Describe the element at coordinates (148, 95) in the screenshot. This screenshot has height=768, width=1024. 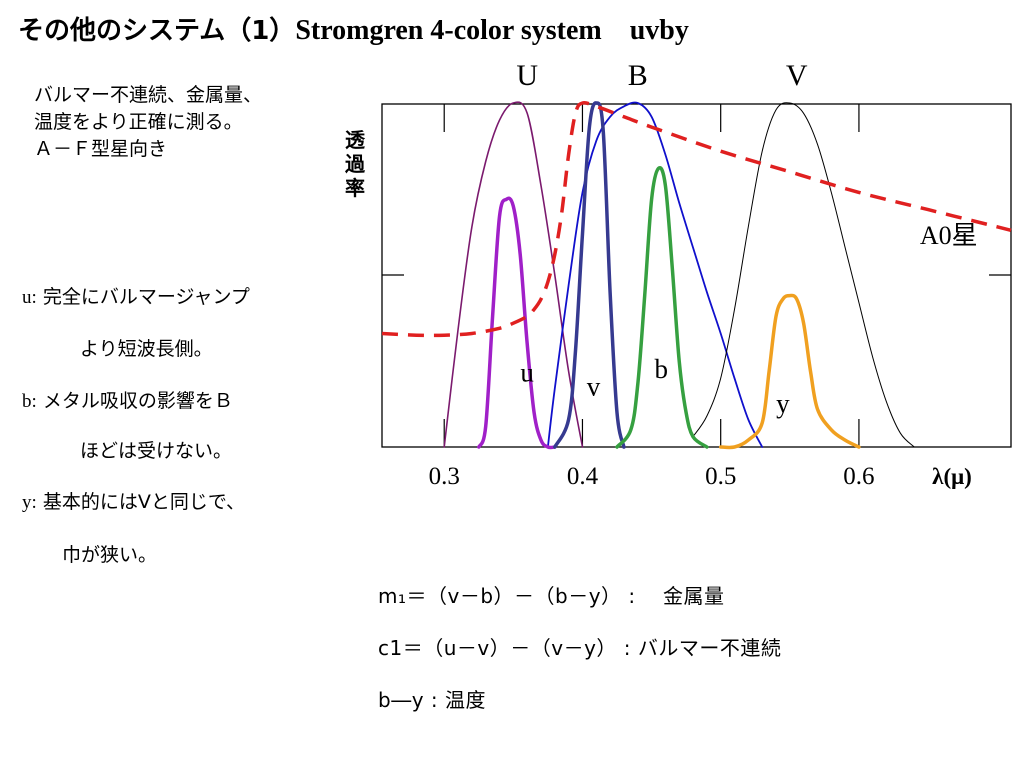
I see `note-line: バルマー不連続、金属量、` at that location.